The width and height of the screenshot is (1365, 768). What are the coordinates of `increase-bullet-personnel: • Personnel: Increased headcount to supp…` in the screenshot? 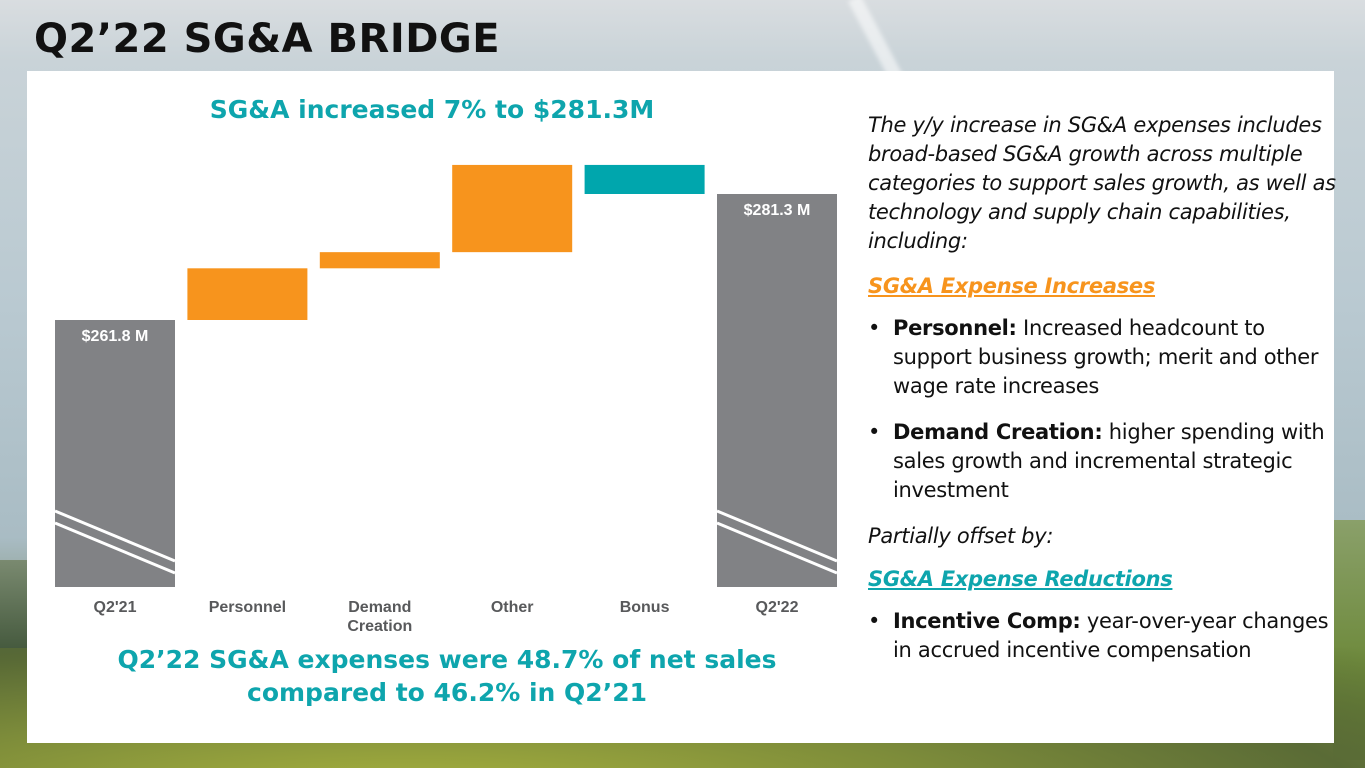 It's located at (1103, 357).